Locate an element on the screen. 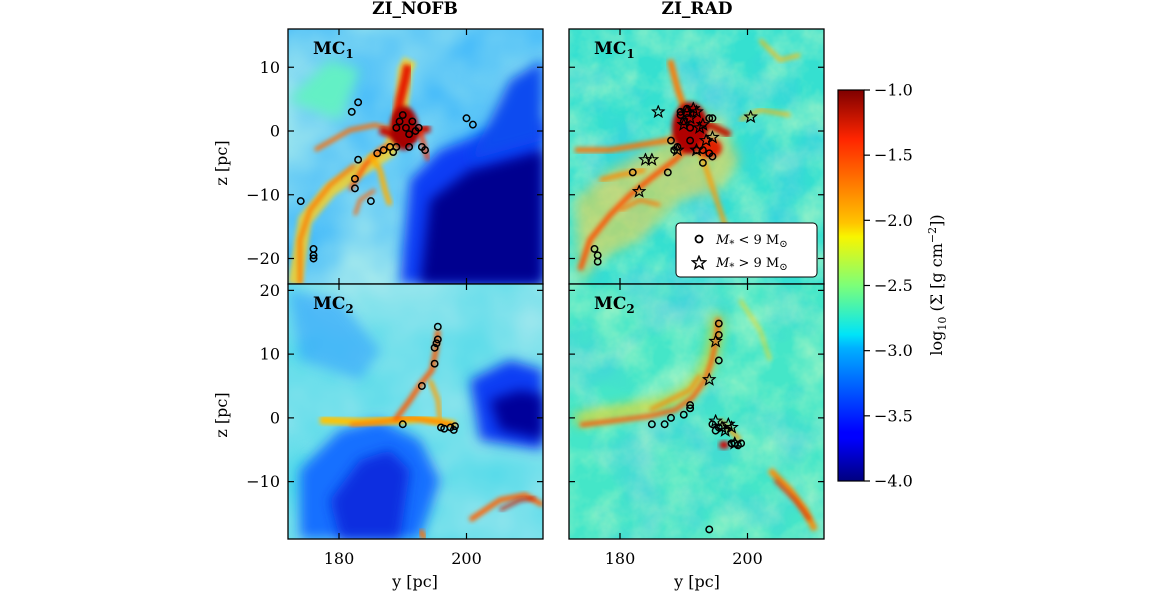 The width and height of the screenshot is (1150, 600). markers-zi-rad-mc1 is located at coordinates (674, 184).